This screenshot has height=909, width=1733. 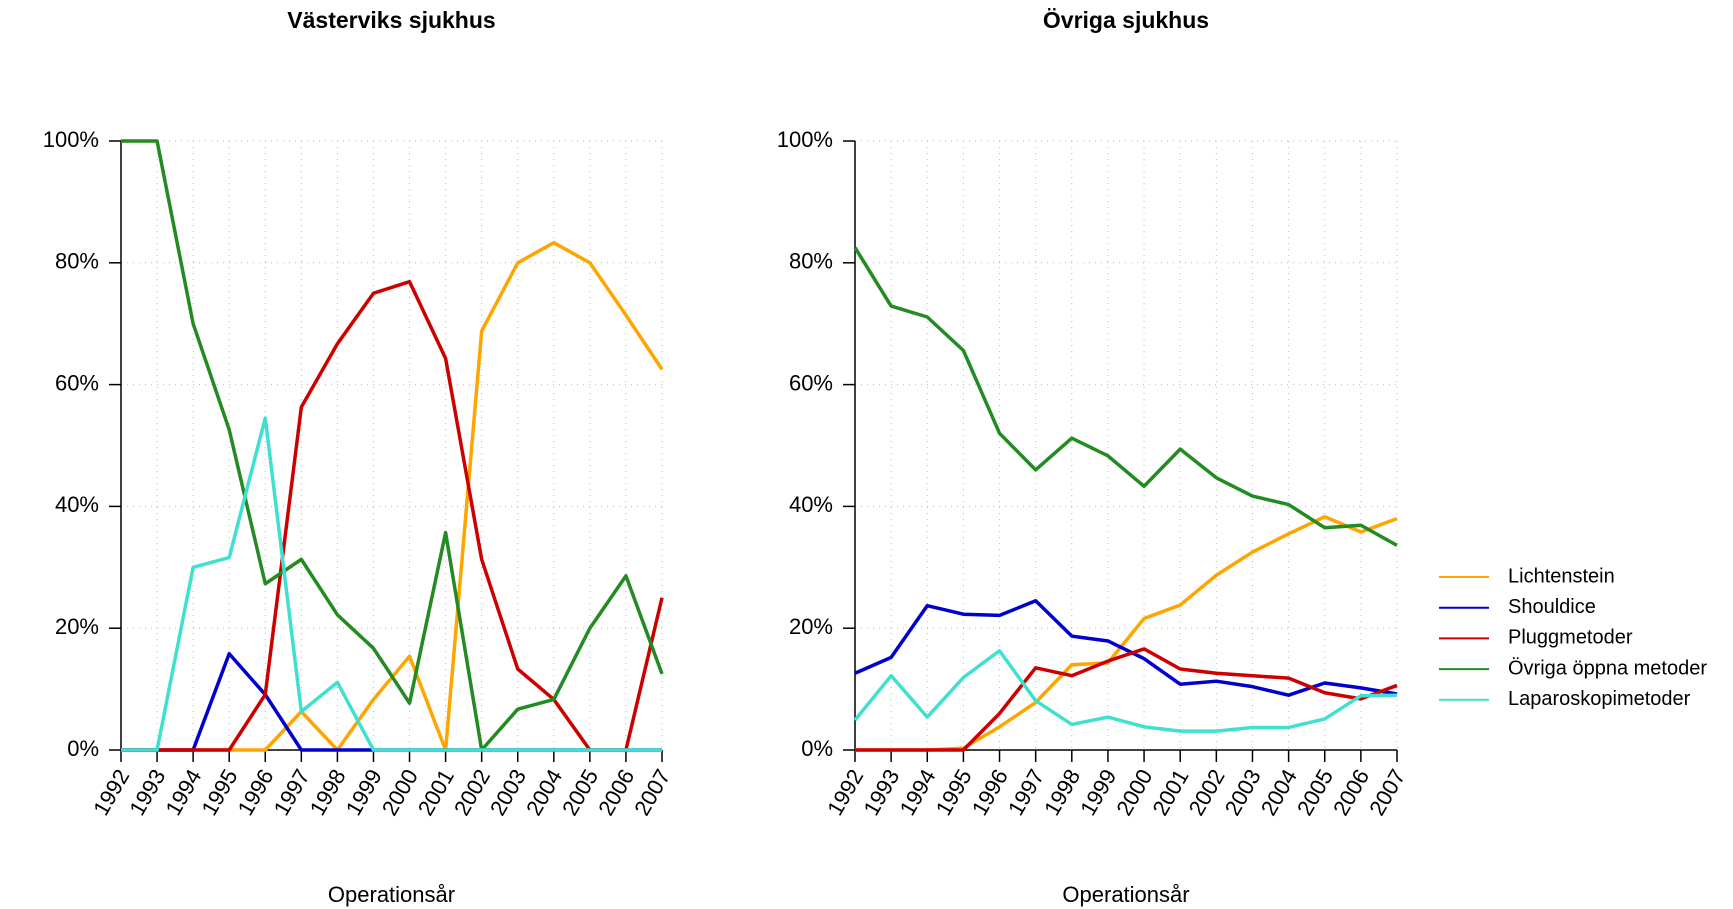 What do you see at coordinates (1561, 576) in the screenshot?
I see `legend-label: Lichtenstein` at bounding box center [1561, 576].